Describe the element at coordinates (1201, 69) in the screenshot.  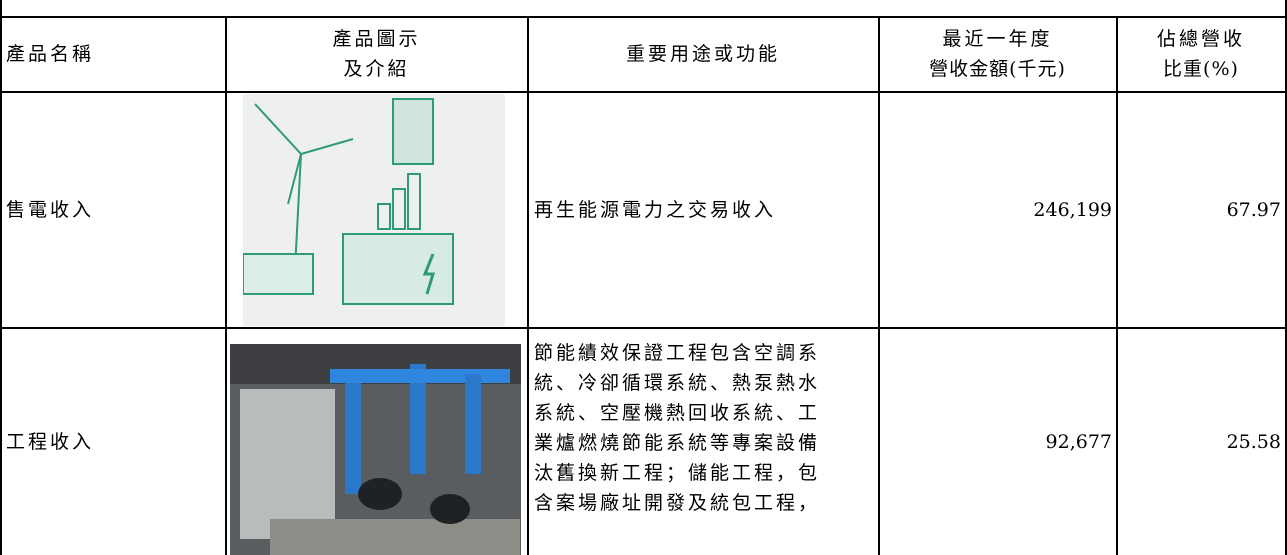
I see `header-cell: 比重(%)` at that location.